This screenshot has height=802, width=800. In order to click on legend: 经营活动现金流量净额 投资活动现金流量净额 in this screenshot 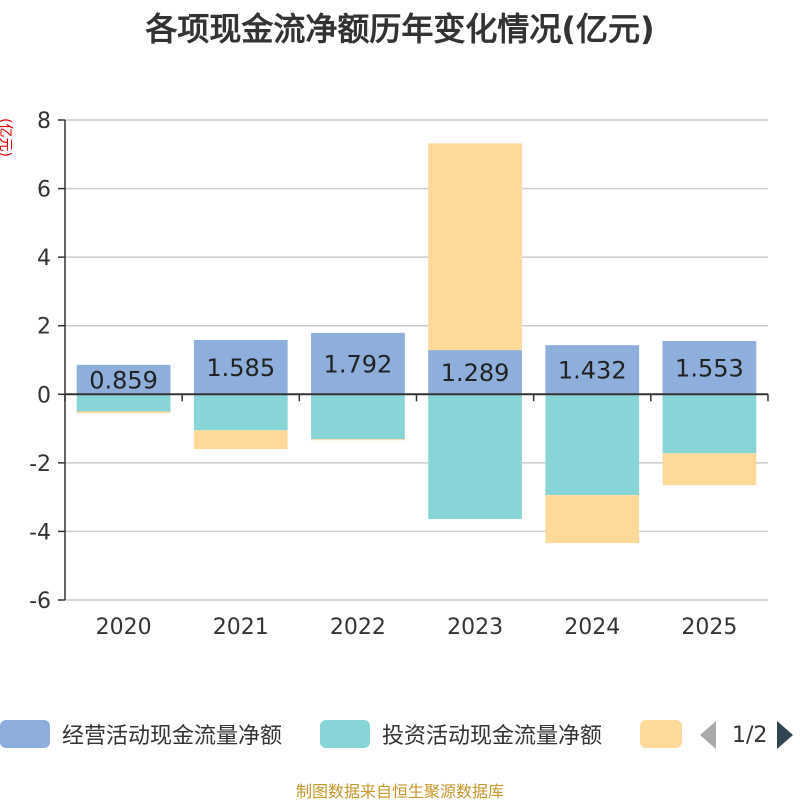, I will do `click(400, 734)`.